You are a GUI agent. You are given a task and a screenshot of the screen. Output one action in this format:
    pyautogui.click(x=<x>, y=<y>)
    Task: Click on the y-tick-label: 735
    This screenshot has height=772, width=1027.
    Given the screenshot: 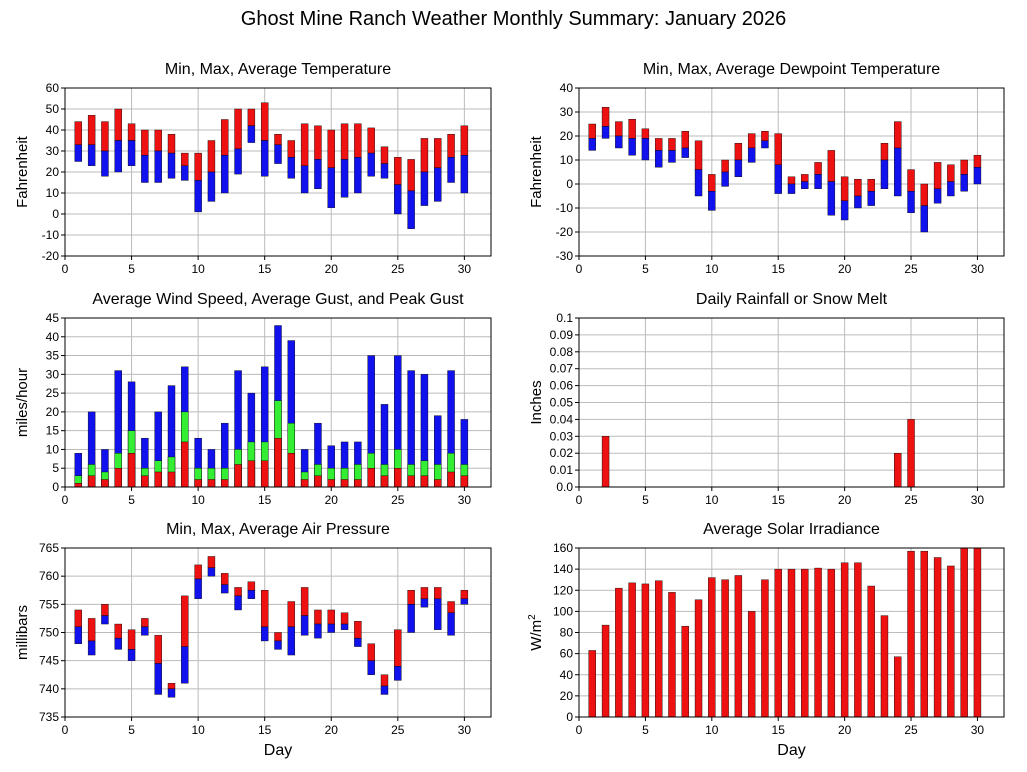 What is the action you would take?
    pyautogui.click(x=49, y=717)
    